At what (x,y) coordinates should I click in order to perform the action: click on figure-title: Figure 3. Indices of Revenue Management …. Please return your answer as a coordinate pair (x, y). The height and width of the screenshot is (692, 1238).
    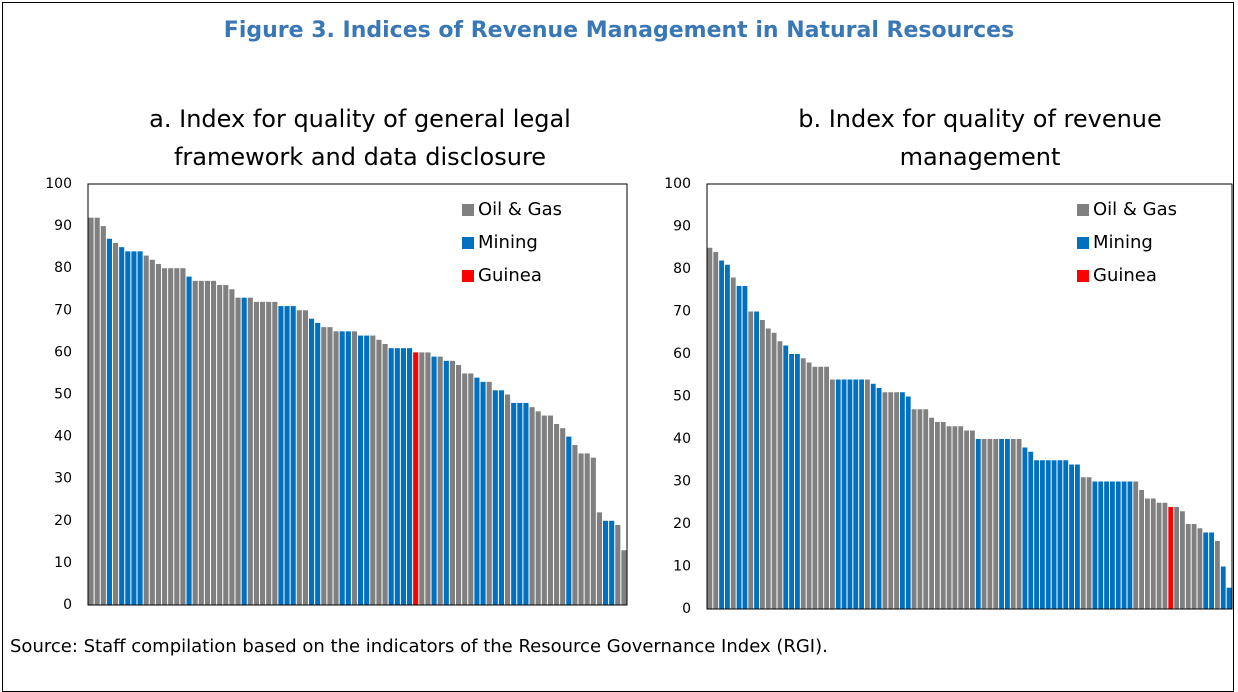
    Looking at the image, I should click on (619, 30).